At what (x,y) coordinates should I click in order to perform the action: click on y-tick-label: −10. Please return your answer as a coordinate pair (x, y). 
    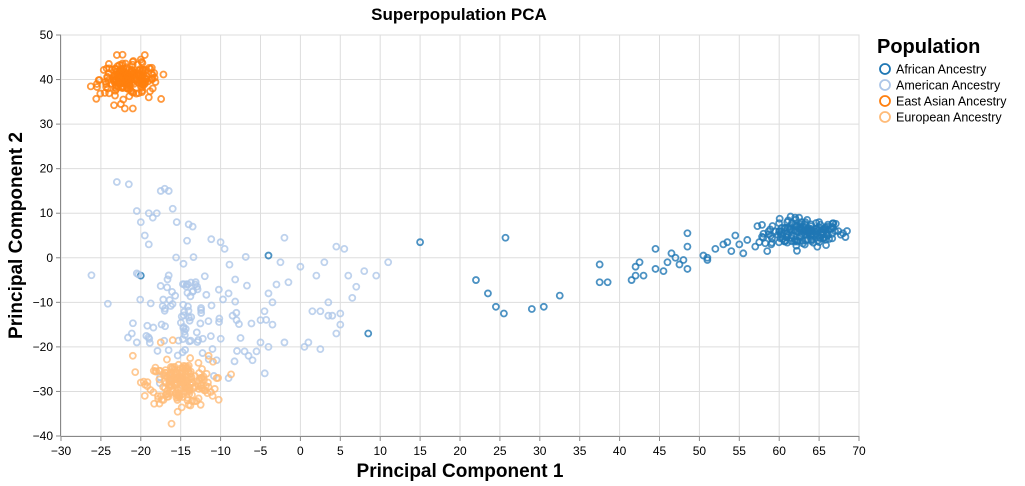
    Looking at the image, I should click on (43, 302).